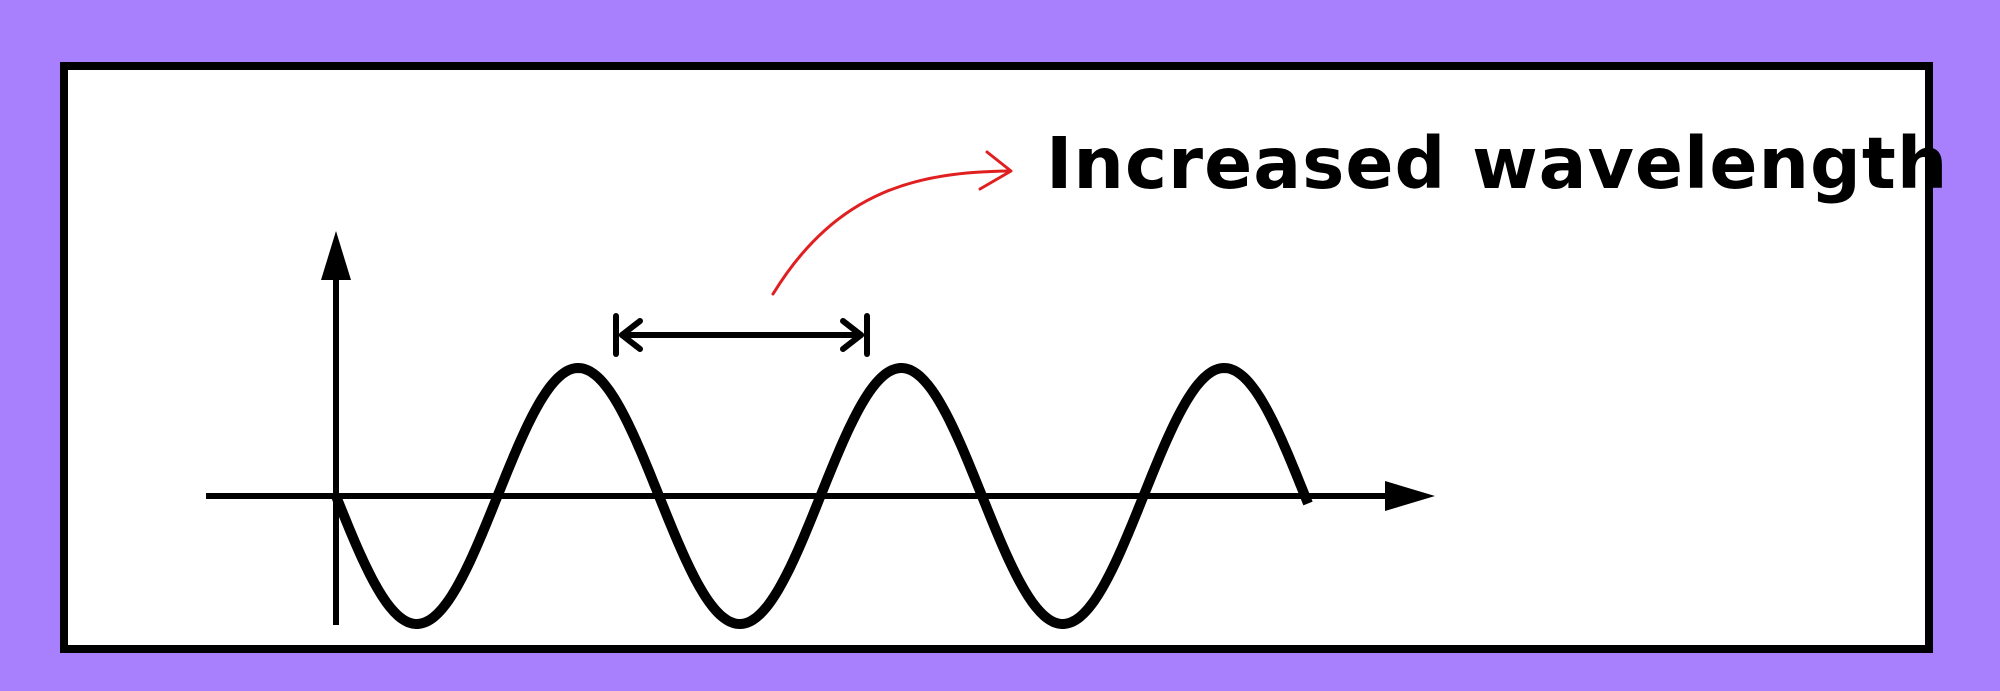 This screenshot has height=691, width=2000. What do you see at coordinates (631, 335) in the screenshot?
I see `wavelength-left-arrowhead` at bounding box center [631, 335].